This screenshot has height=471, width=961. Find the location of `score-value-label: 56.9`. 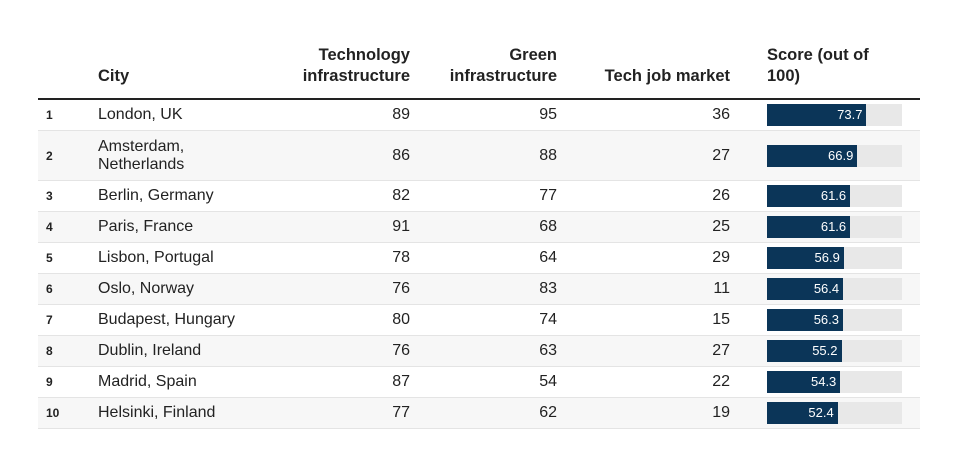

score-value-label: 56.9 is located at coordinates (827, 257).